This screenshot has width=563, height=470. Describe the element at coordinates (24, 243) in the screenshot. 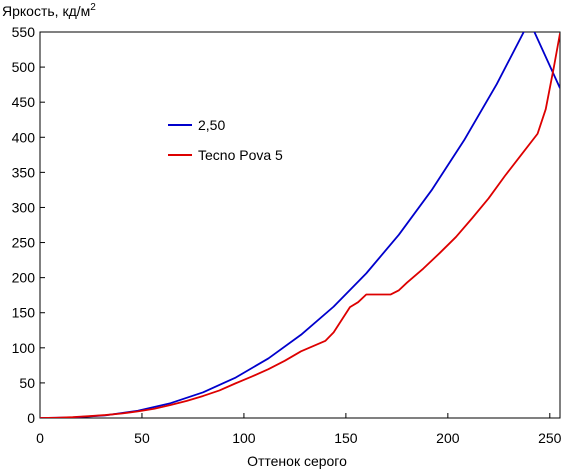

I see `y-tick-label: 250` at that location.